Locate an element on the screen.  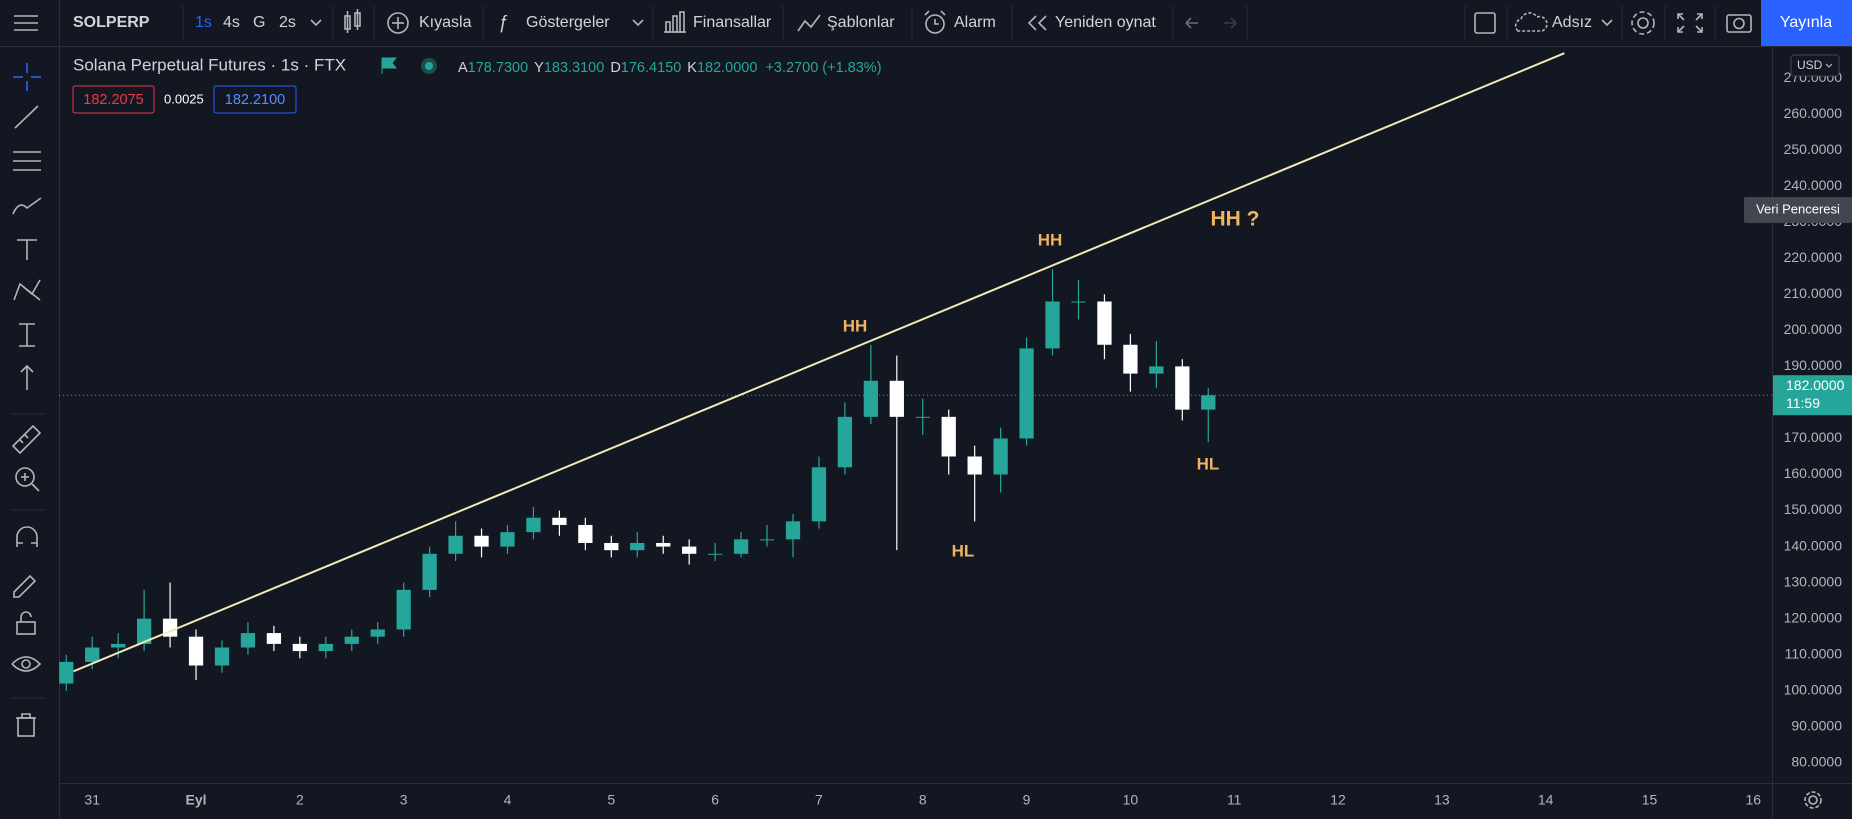
x-tick-label: 9 is located at coordinates (1027, 800).